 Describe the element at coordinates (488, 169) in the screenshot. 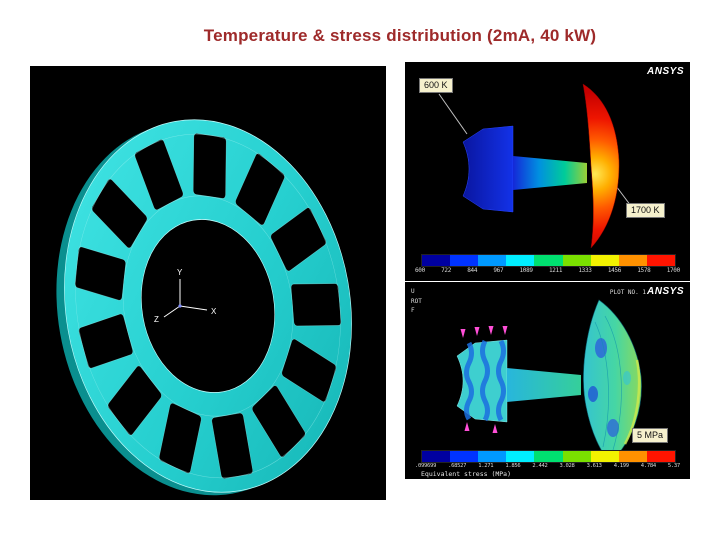

I see `target-hub-block-temp` at that location.